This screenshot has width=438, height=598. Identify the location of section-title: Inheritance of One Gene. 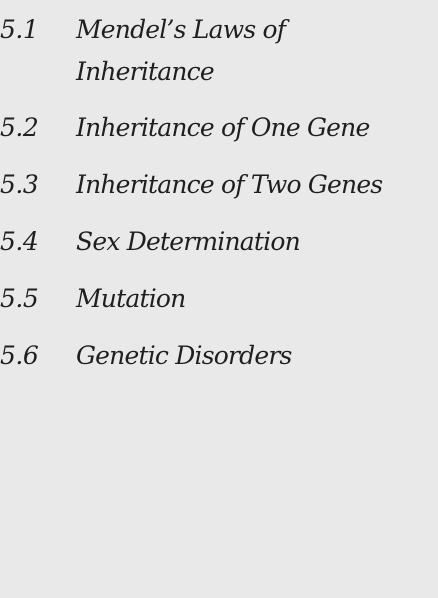
(223, 127).